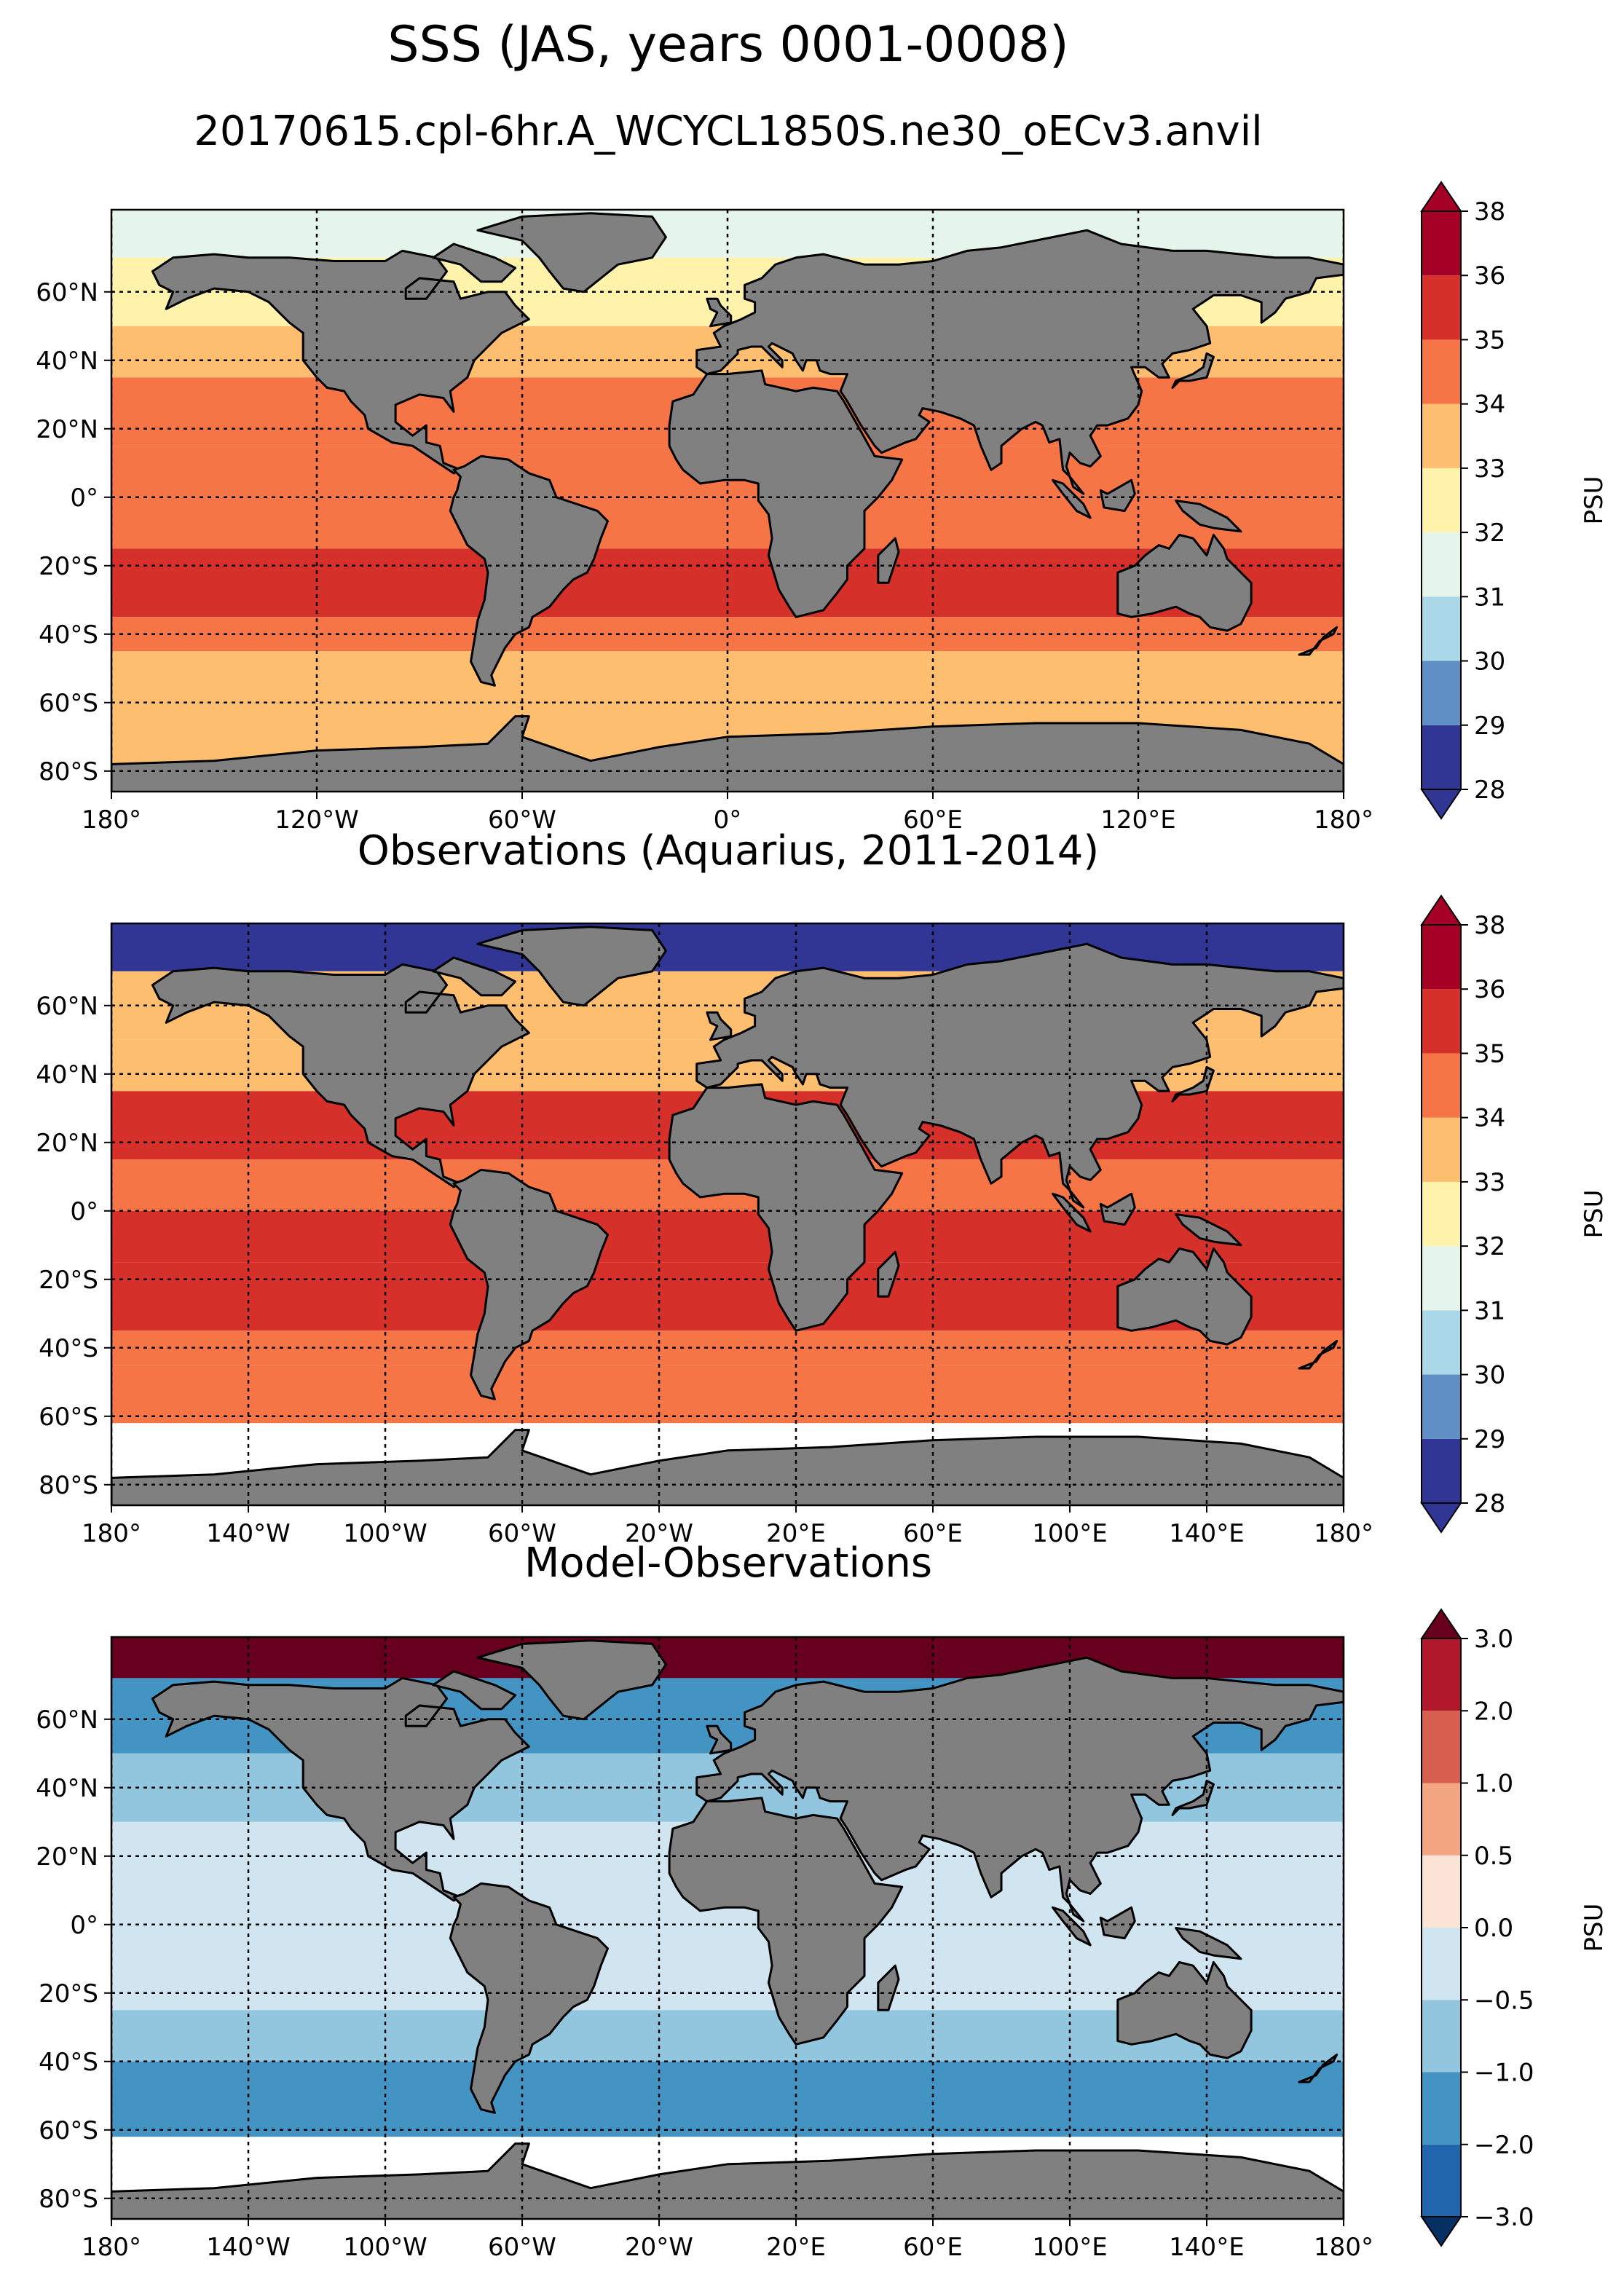  What do you see at coordinates (1504, 2073) in the screenshot?
I see `colorbar-tick-label: −1.0` at bounding box center [1504, 2073].